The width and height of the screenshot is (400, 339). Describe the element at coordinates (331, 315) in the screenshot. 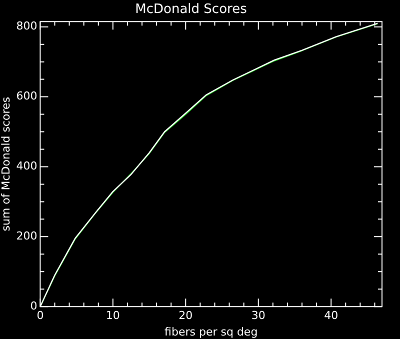

I see `x-tick-label: 40` at that location.